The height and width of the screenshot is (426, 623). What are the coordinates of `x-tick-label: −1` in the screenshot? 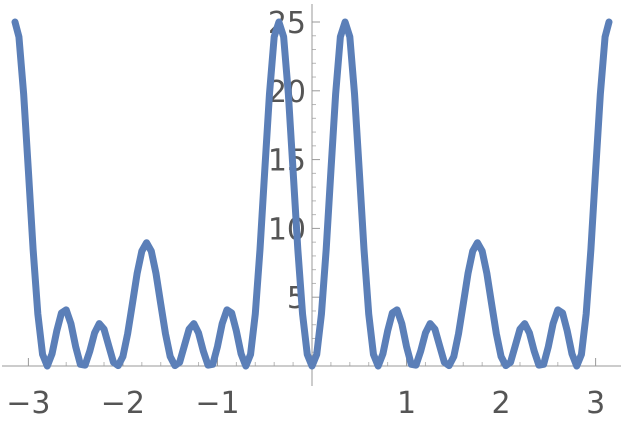 It's located at (217, 403).